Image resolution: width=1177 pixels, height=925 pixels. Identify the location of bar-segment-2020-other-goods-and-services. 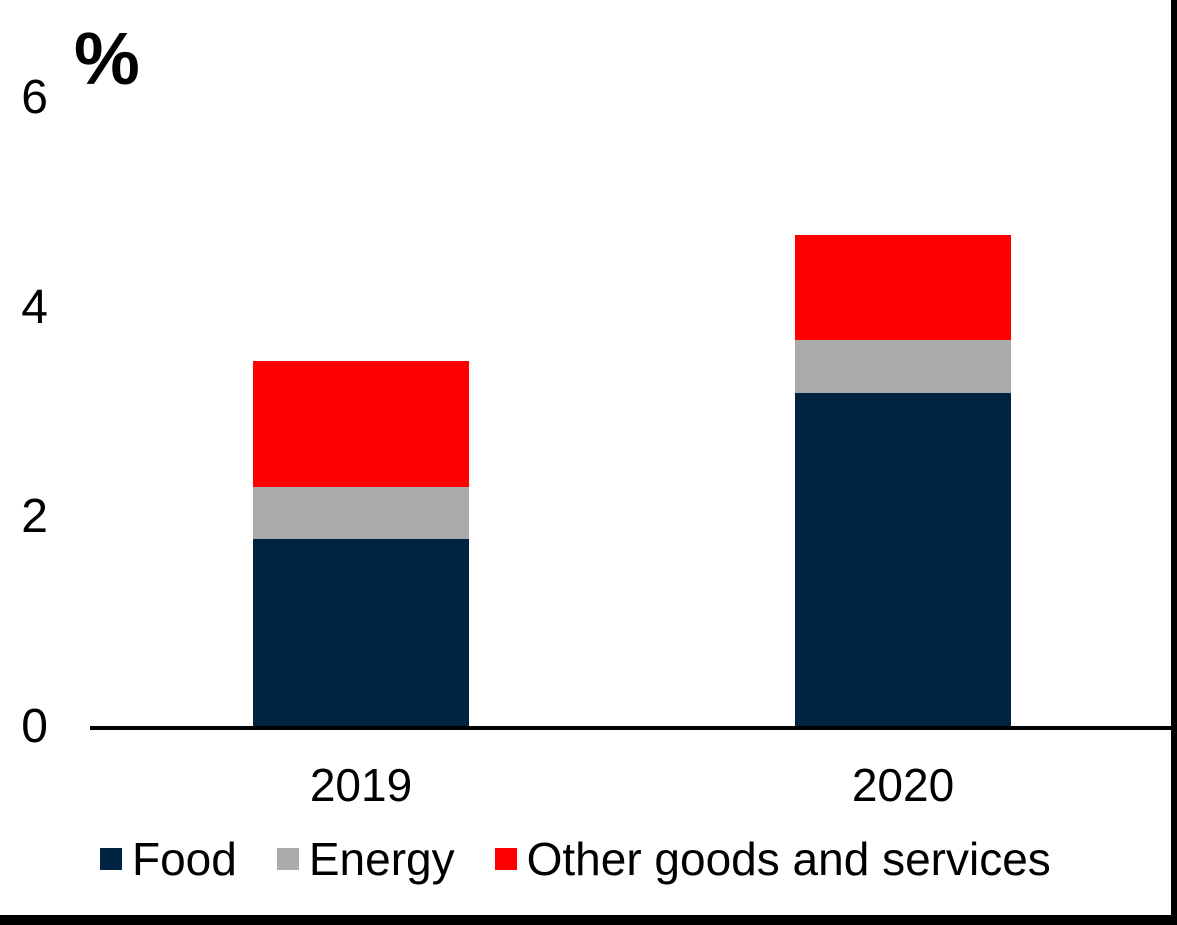
(903, 288).